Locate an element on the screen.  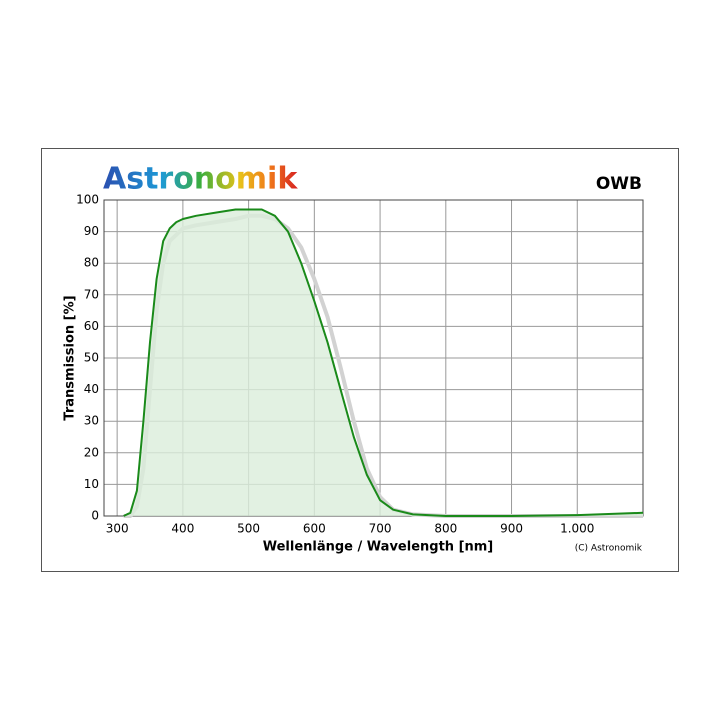
x-tick-label: 300 is located at coordinates (117, 529).